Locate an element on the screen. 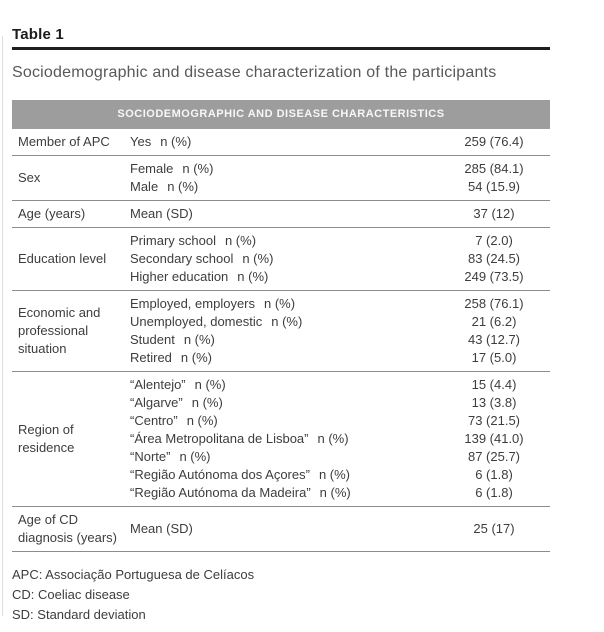 This screenshot has height=632, width=604. section-age: Age (years) Mean (SD) 37 (12) is located at coordinates (281, 214).